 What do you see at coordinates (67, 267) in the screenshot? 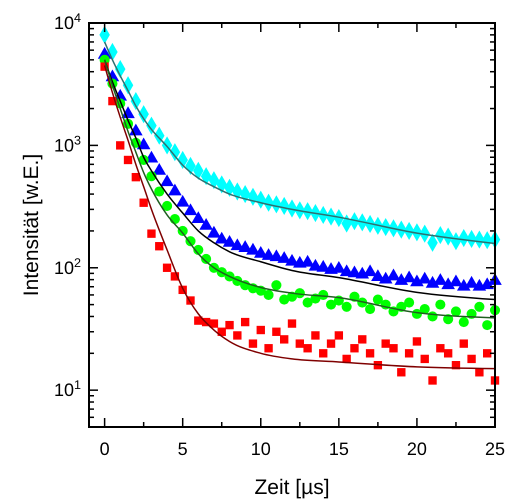
I see `y-tick-label: 10$^{2}$` at bounding box center [67, 267].